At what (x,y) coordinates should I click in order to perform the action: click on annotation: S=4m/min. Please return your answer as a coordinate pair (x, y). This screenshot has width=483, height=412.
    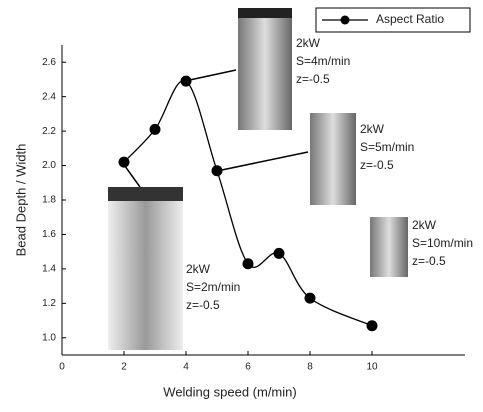
    Looking at the image, I should click on (323, 61).